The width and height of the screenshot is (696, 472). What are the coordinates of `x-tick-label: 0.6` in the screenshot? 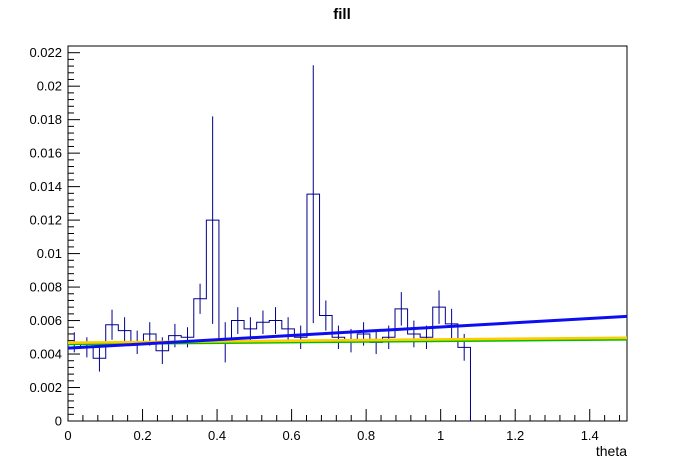 It's located at (292, 435).